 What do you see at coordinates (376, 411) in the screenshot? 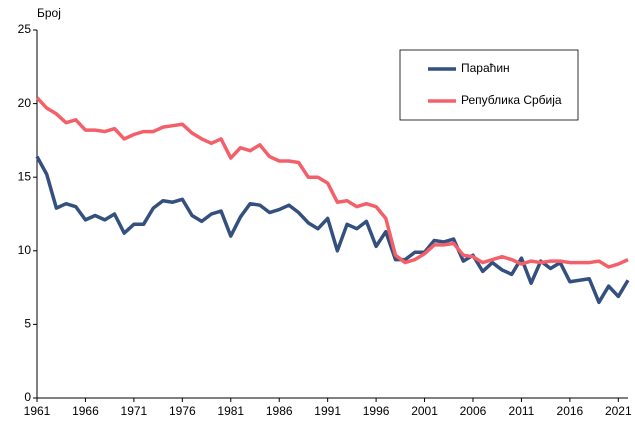
I see `x-tick-label: 1996` at bounding box center [376, 411].